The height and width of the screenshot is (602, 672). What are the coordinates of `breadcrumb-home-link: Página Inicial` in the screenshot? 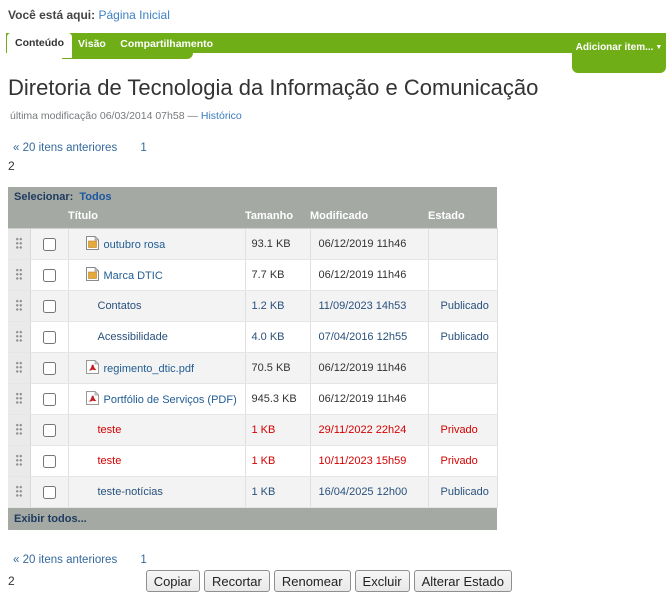 It's located at (134, 15).